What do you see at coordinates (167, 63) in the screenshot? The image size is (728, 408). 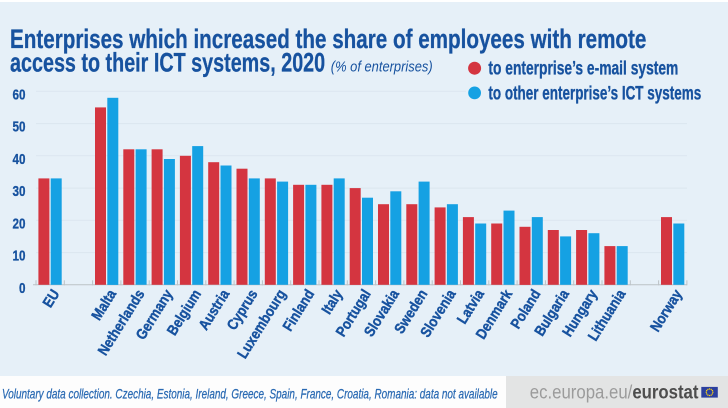 I see `svg-text:access to their ICT systems, 2: access to their ICT systems, 2020` at bounding box center [167, 63].